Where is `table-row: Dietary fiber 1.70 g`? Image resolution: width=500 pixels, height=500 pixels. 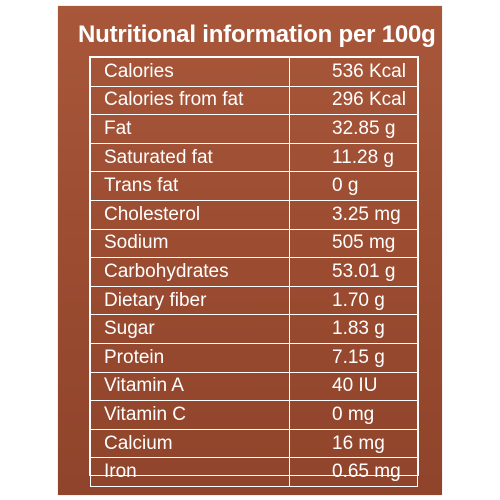 table-row: Dietary fiber 1.70 g is located at coordinates (254, 300).